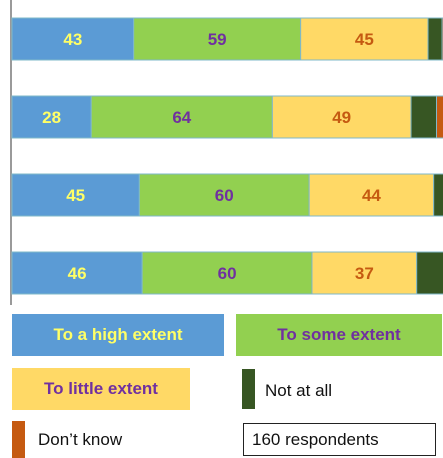 Image resolution: width=443 pixels, height=458 pixels. I want to click on data-label-some-row-1: 59, so click(217, 39).